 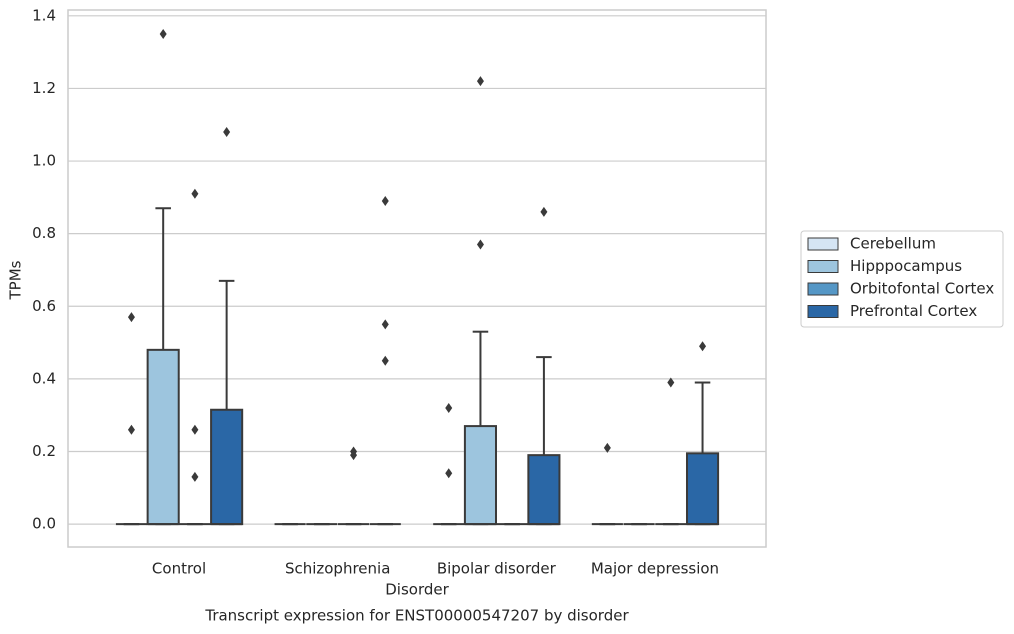 What do you see at coordinates (337, 569) in the screenshot?
I see `x-tick-label: Schizophrenia` at bounding box center [337, 569].